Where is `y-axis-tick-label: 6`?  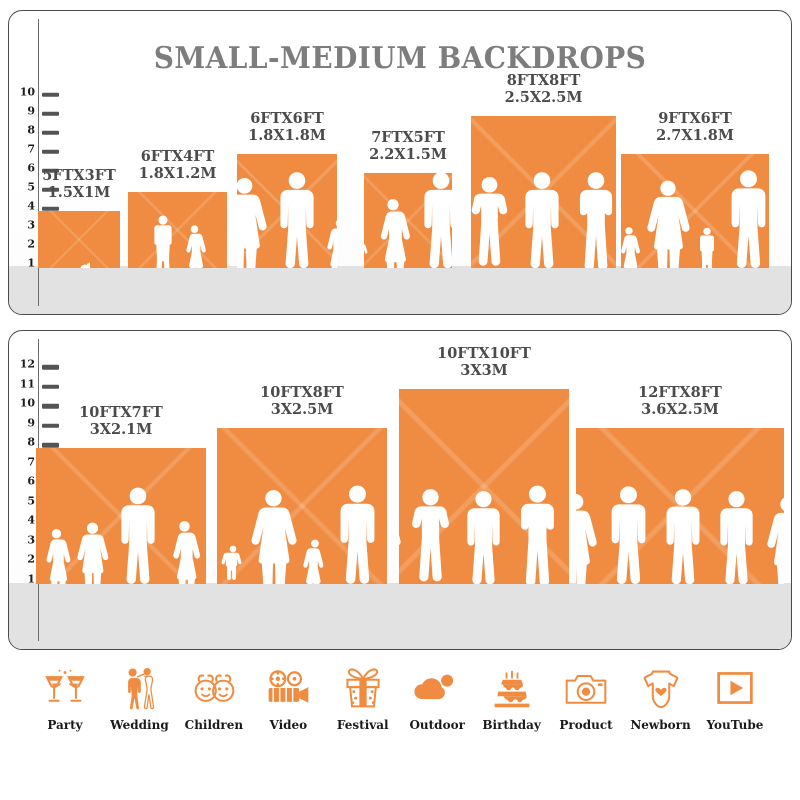
y-axis-tick-label: 6 is located at coordinates (31, 167).